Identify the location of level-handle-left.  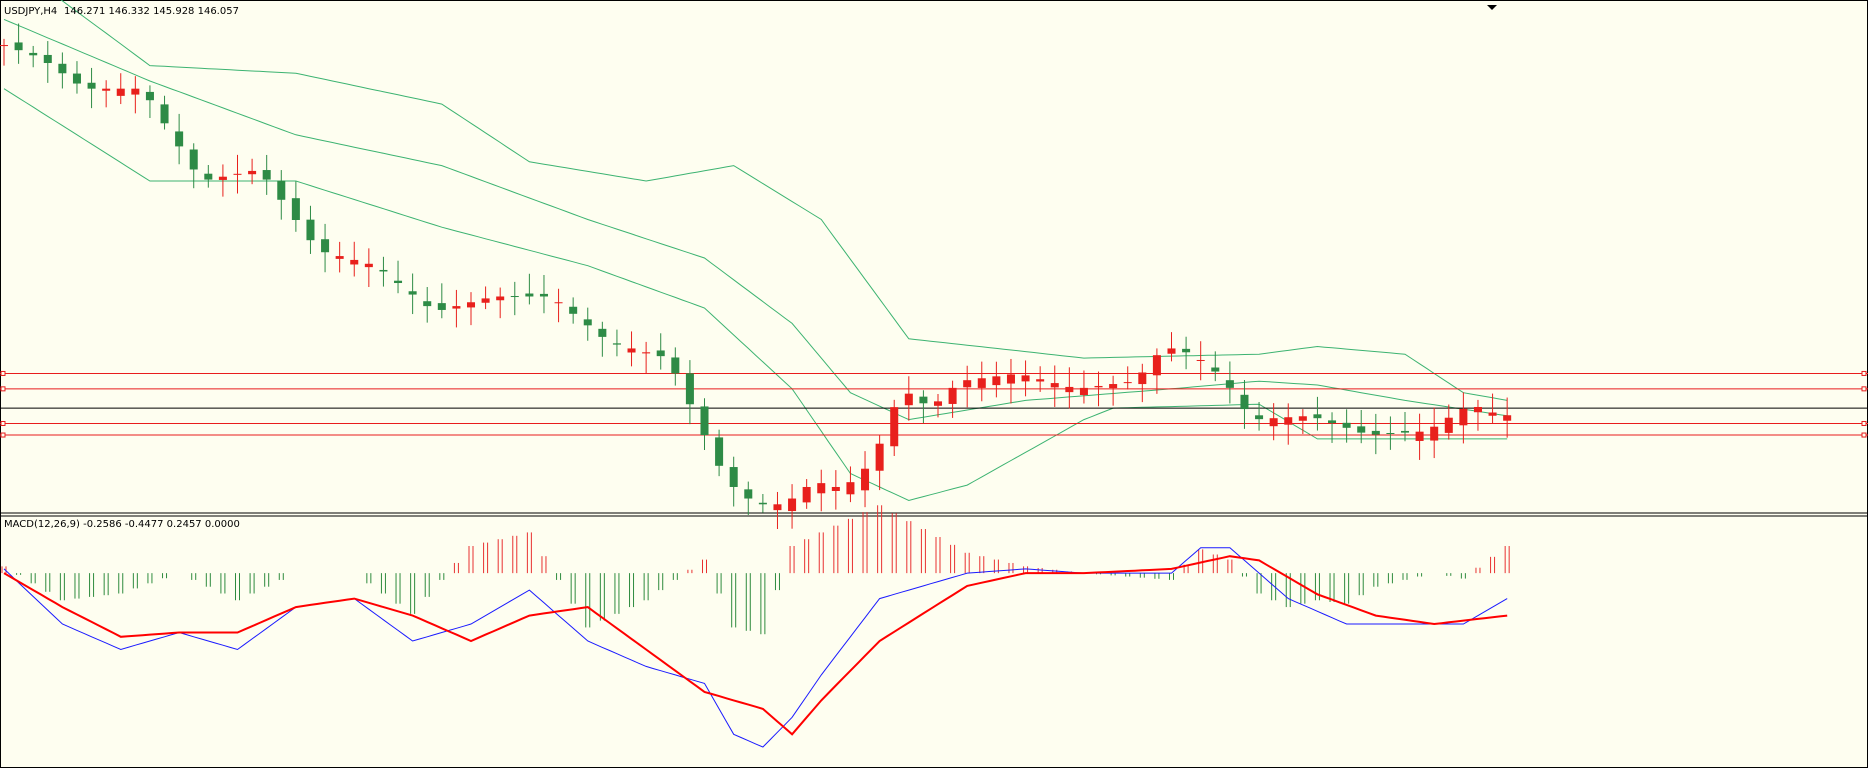
(3, 435).